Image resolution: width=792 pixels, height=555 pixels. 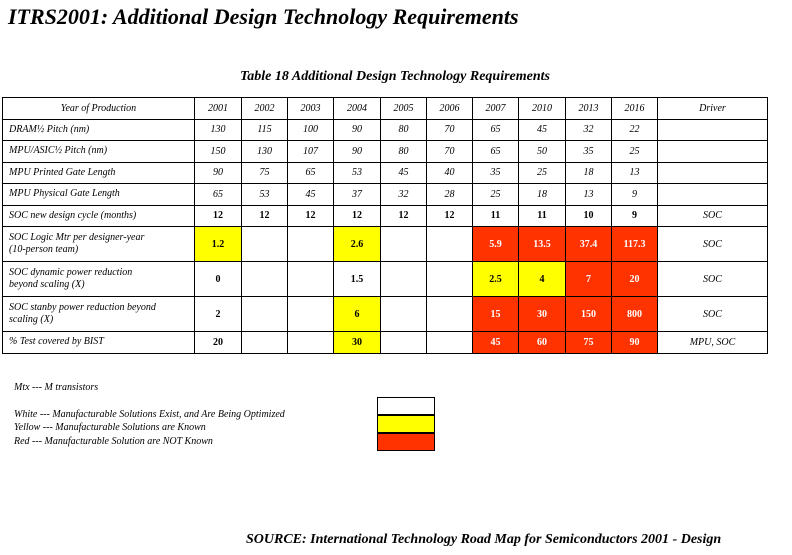 What do you see at coordinates (357, 194) in the screenshot?
I see `table-cell: 37` at bounding box center [357, 194].